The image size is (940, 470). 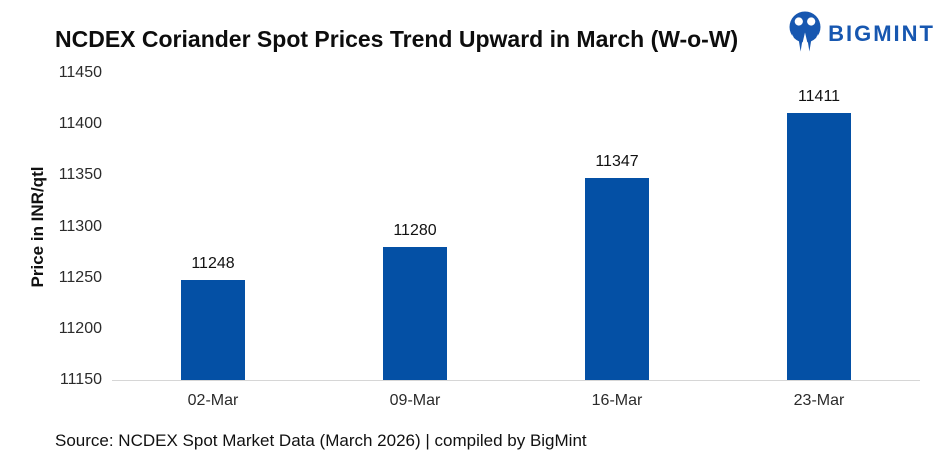 What do you see at coordinates (80, 379) in the screenshot?
I see `y-tick-label: 11150` at bounding box center [80, 379].